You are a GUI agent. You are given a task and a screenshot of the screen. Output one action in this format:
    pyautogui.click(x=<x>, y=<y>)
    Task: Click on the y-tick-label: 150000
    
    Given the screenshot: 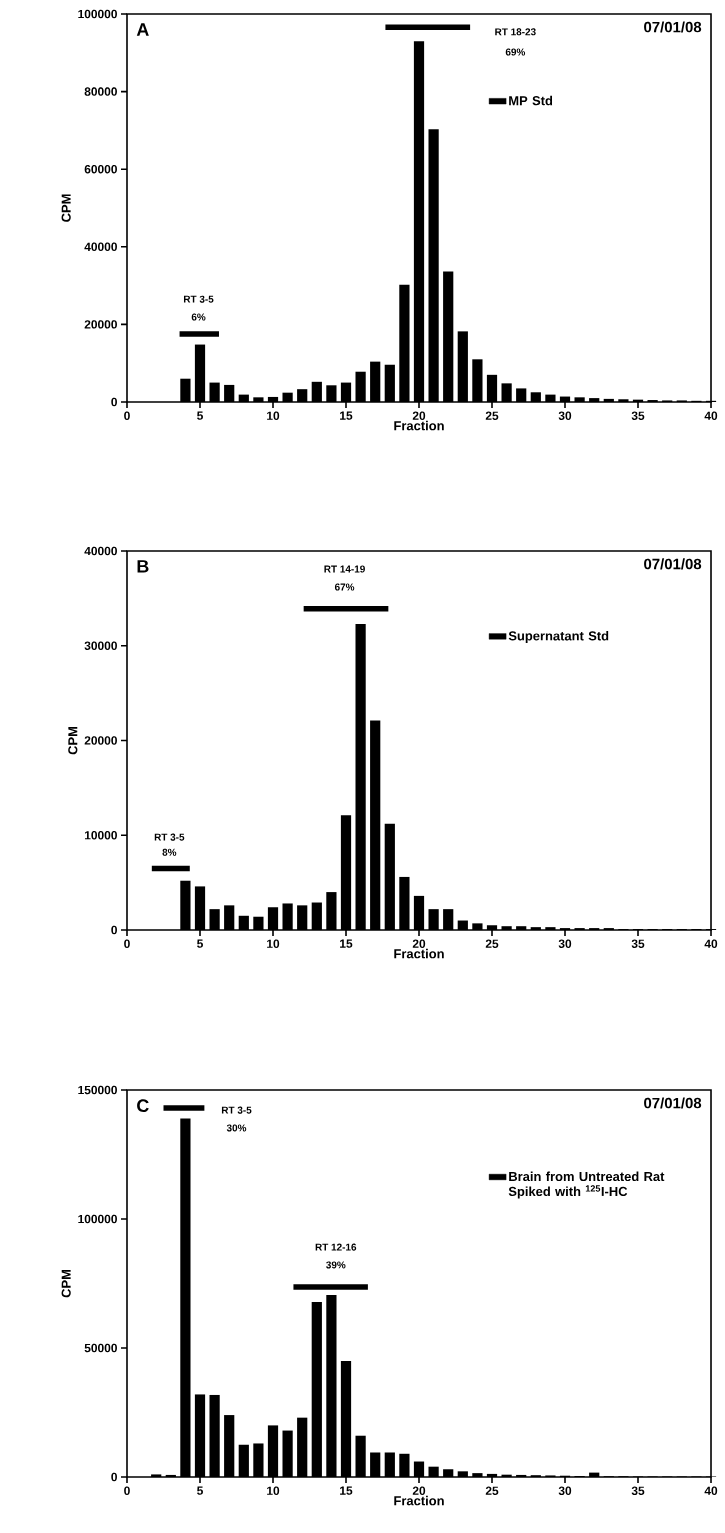 What is the action you would take?
    pyautogui.click(x=97, y=1090)
    